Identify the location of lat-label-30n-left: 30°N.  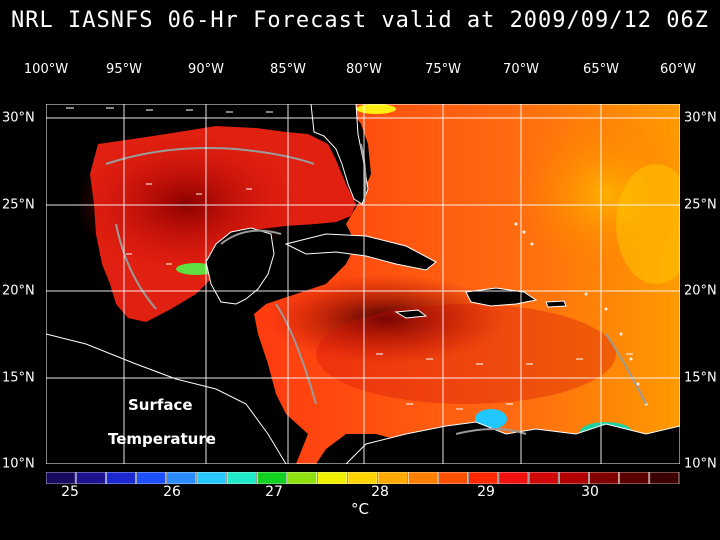
(18, 118).